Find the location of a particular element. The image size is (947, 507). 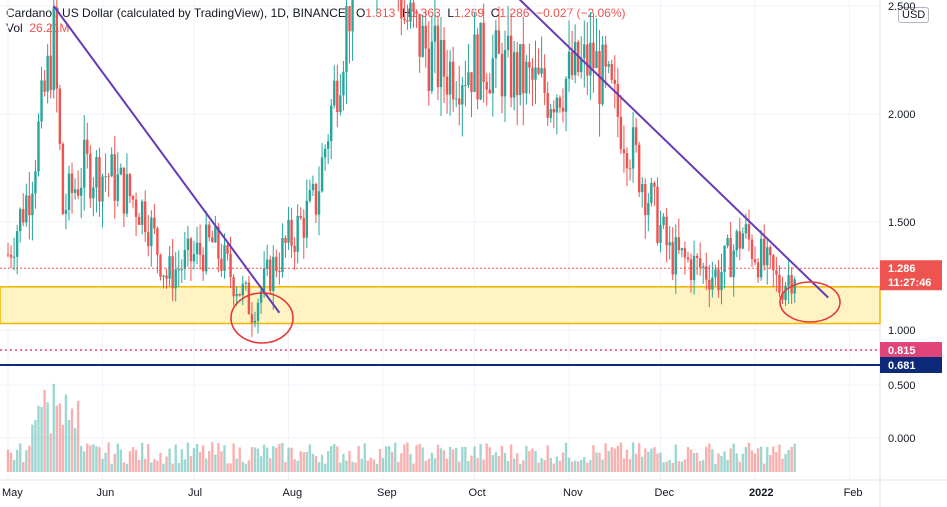

close-label: C is located at coordinates (495, 13).